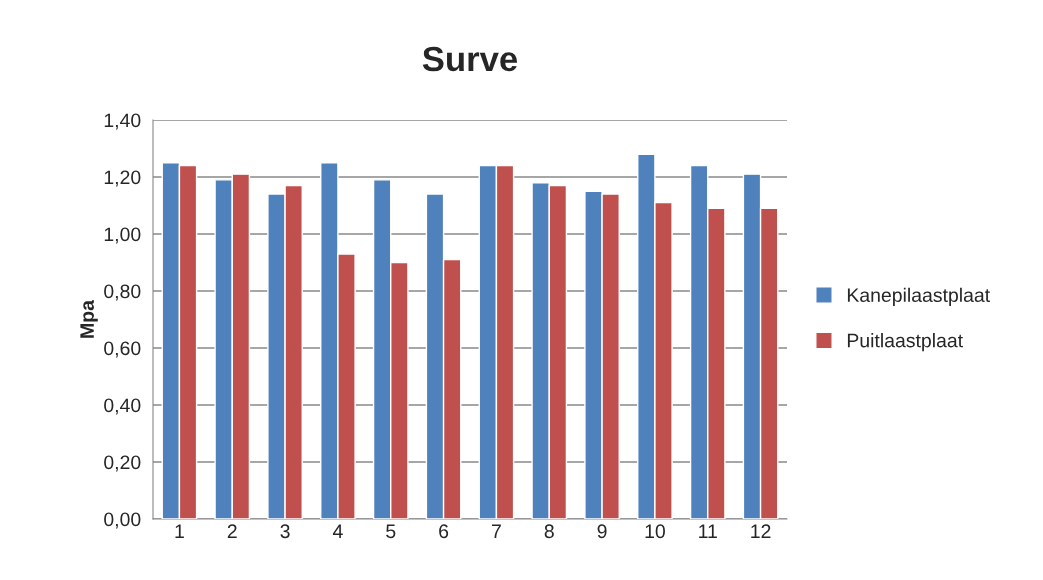 The image size is (1043, 580). I want to click on y-tick-label: 0,60, so click(122, 349).